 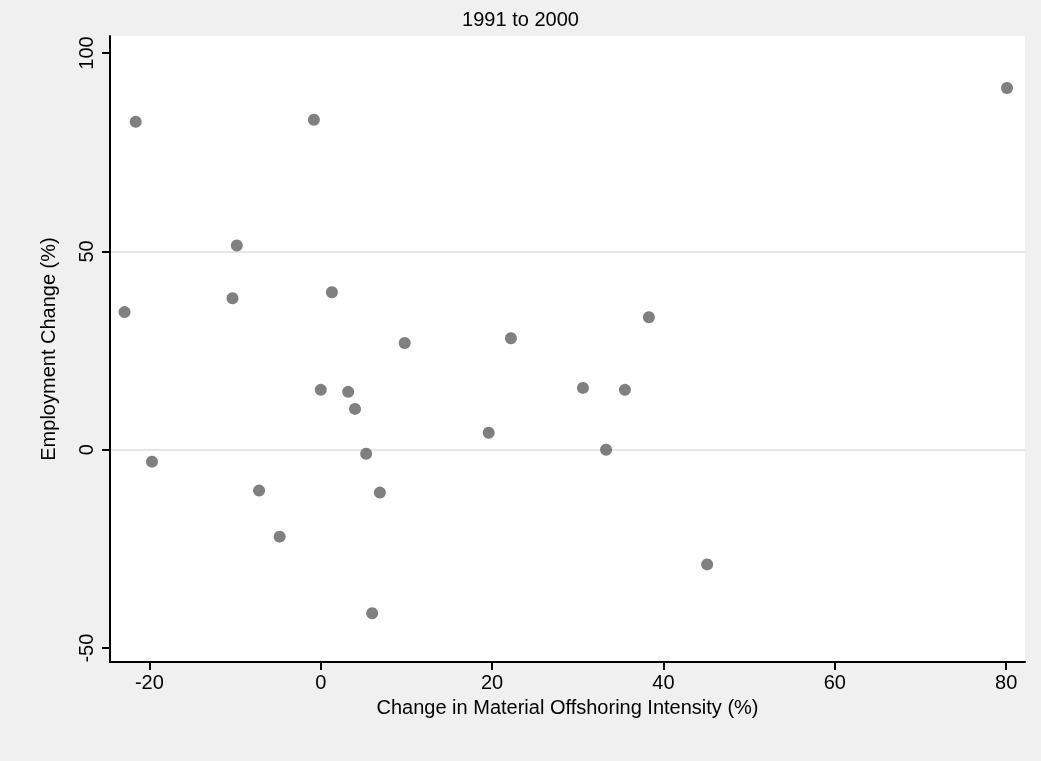 What do you see at coordinates (321, 682) in the screenshot?
I see `x-tick-label: 0` at bounding box center [321, 682].